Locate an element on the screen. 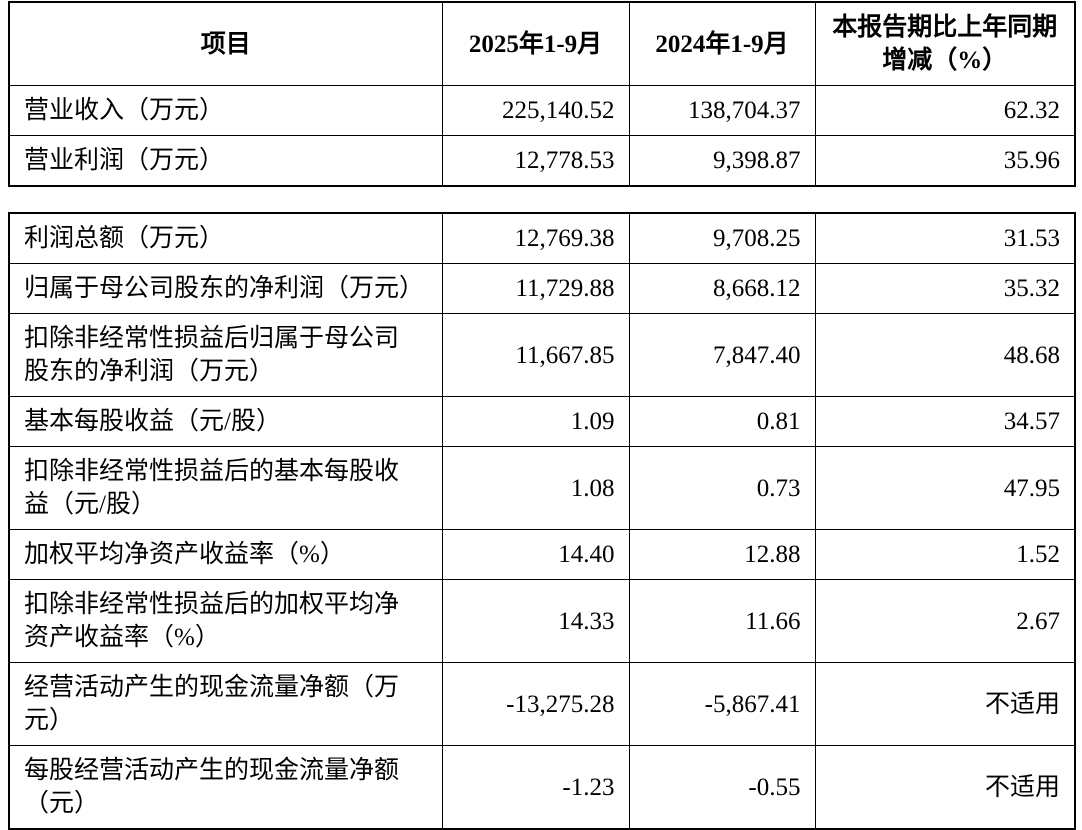  row-label: 扣除非经常性损益后的加权平均净资产收益率（%） is located at coordinates (225, 621).